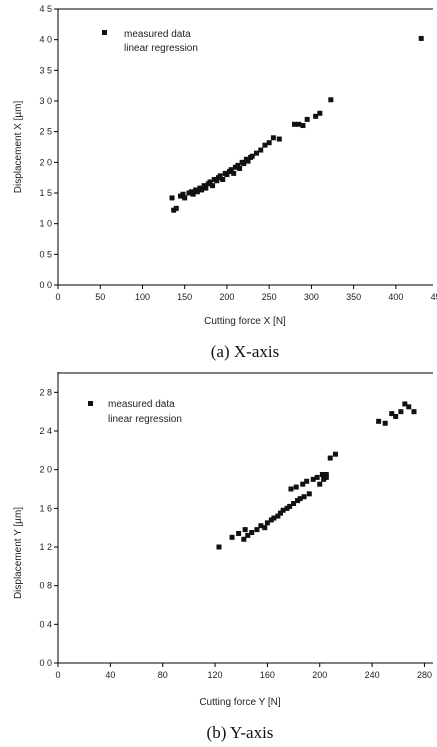  Describe the element at coordinates (145, 419) in the screenshot. I see `legend-line-label-b: linear regression` at that location.